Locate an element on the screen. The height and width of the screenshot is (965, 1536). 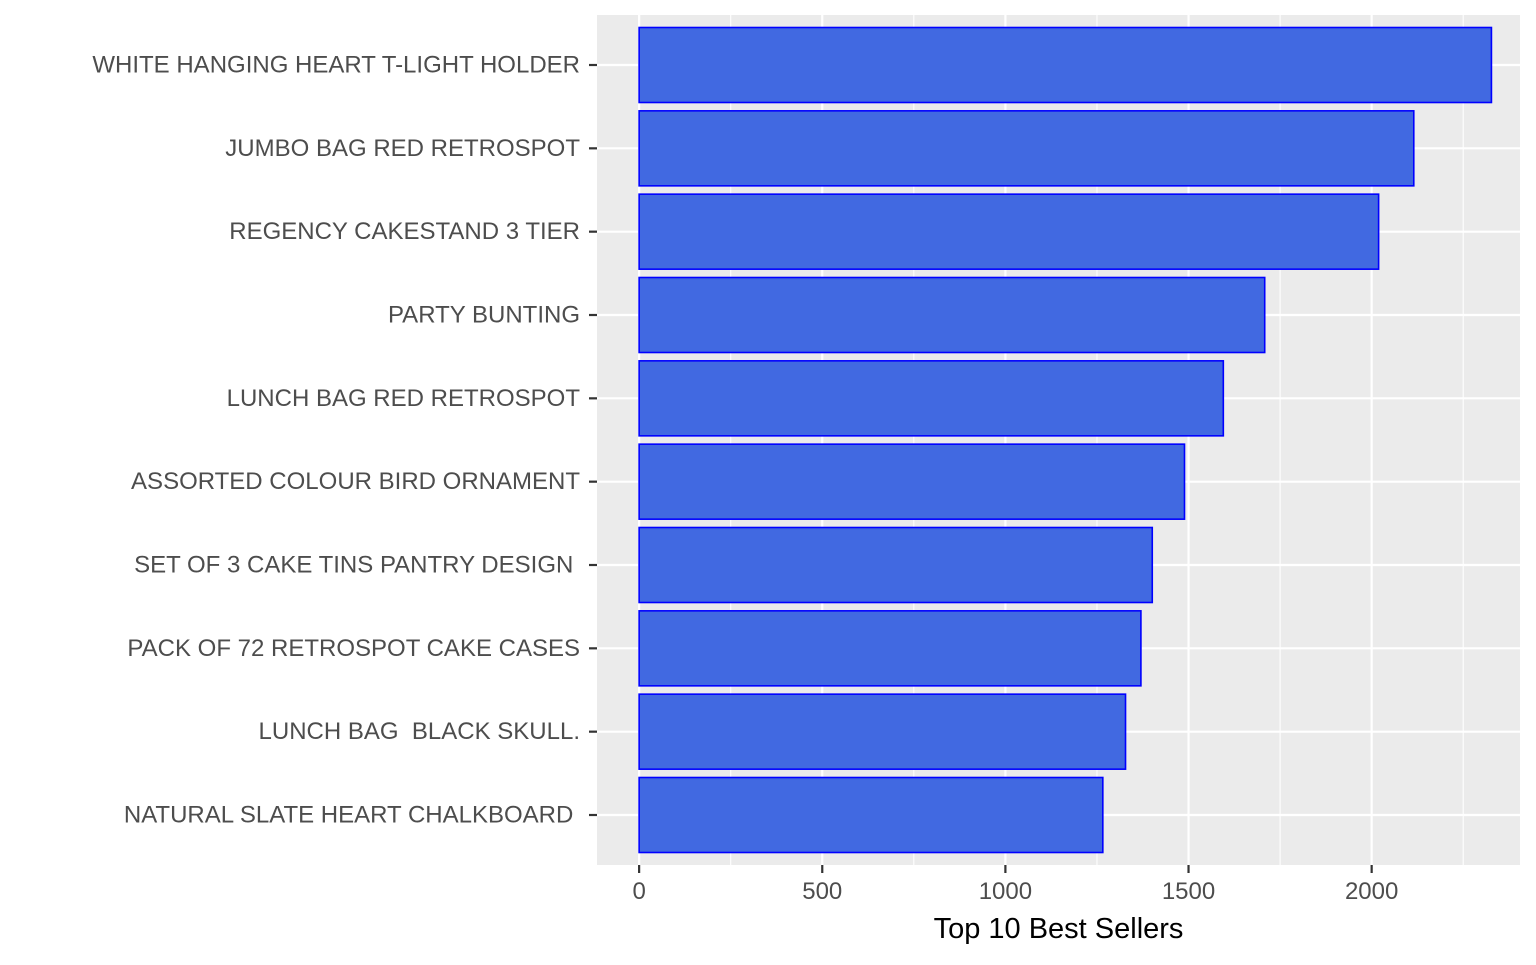
y-tick-label: WHITE HANGING HEART T-LIGHT HOLDER is located at coordinates (336, 65).